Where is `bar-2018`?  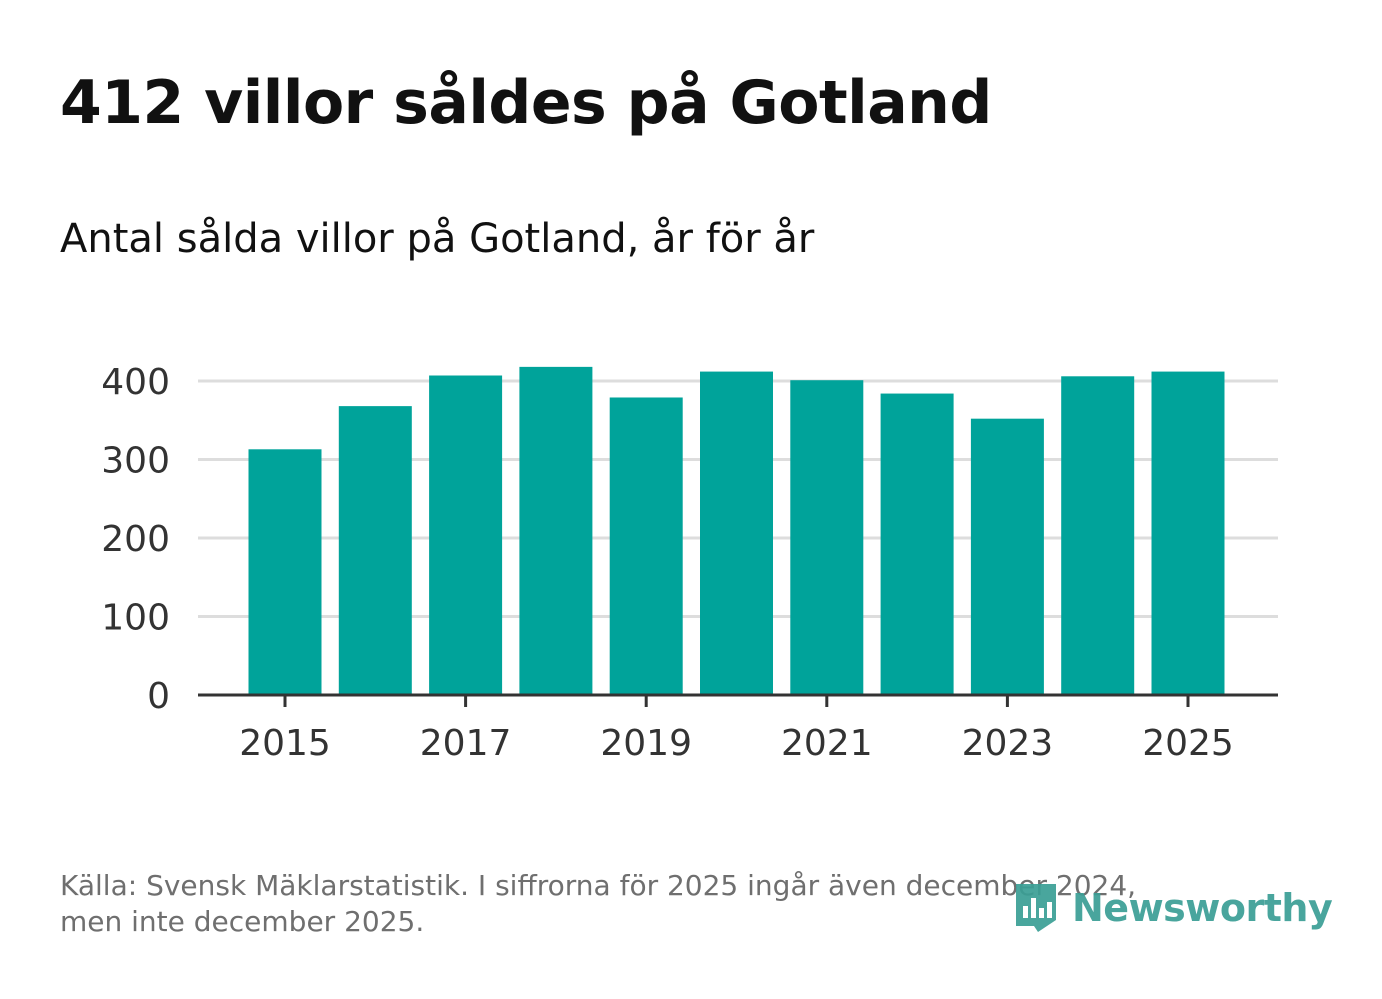 bar-2018 is located at coordinates (556, 530).